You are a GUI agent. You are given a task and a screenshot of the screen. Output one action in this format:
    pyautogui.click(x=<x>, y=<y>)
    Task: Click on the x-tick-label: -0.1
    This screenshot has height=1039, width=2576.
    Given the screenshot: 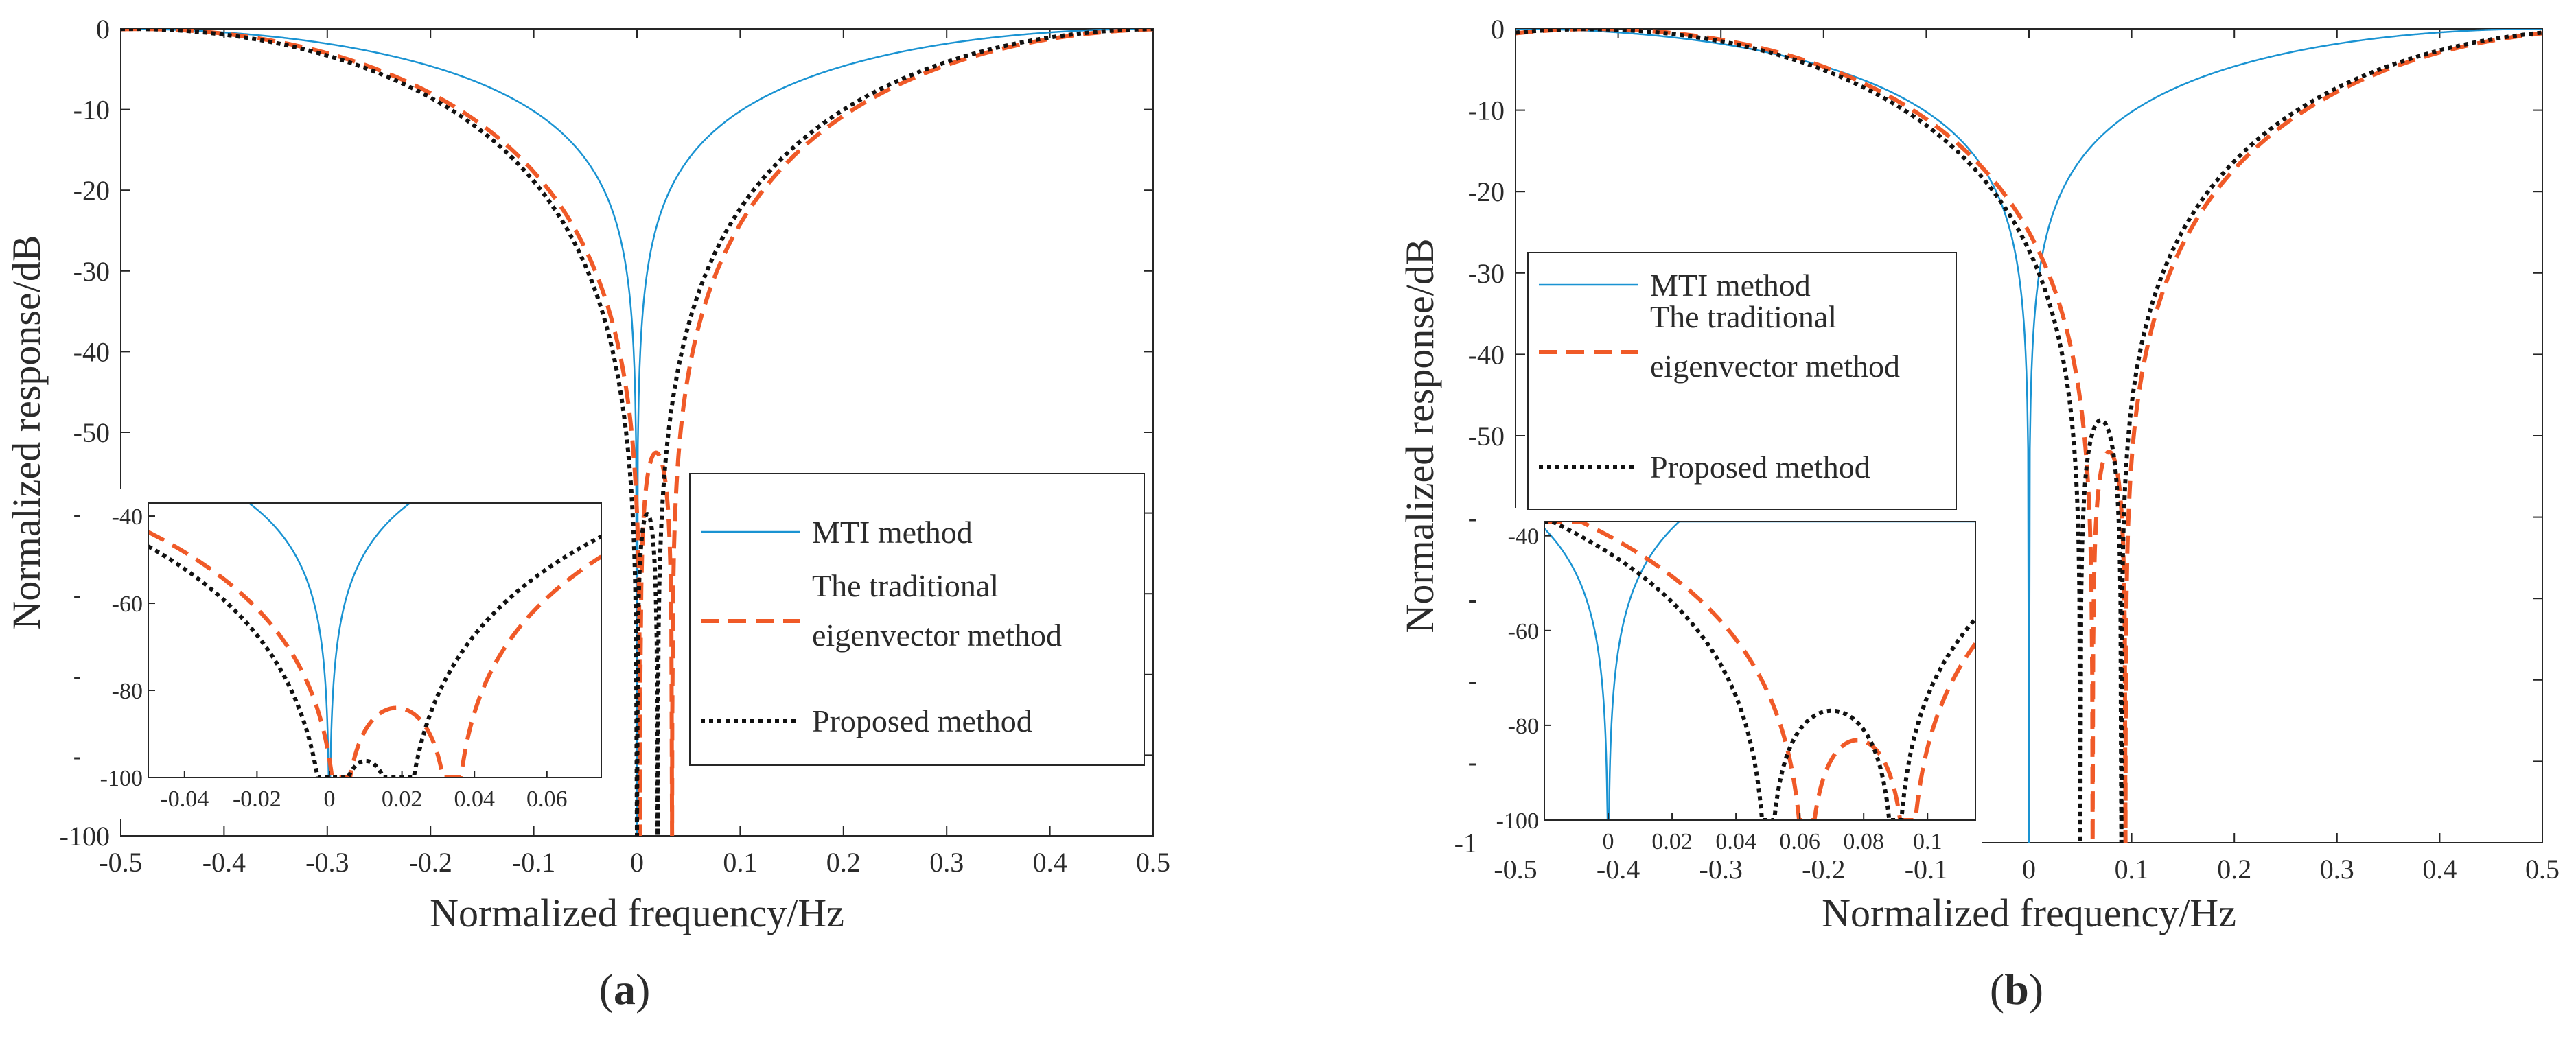 What is the action you would take?
    pyautogui.click(x=533, y=862)
    